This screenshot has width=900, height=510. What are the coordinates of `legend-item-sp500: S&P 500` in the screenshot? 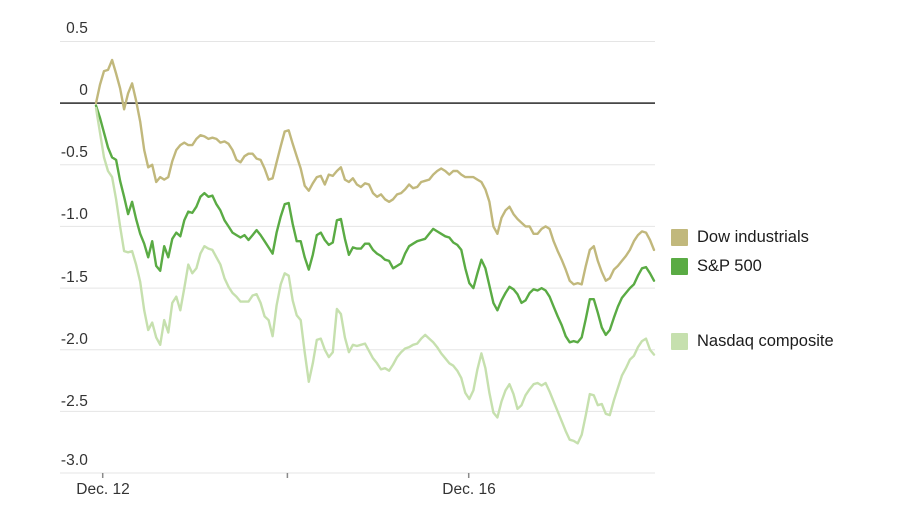 It's located at (716, 266).